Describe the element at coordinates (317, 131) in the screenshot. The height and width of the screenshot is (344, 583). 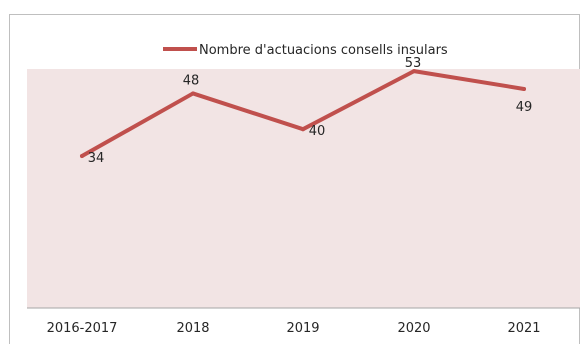
I see `data-label: 40` at that location.